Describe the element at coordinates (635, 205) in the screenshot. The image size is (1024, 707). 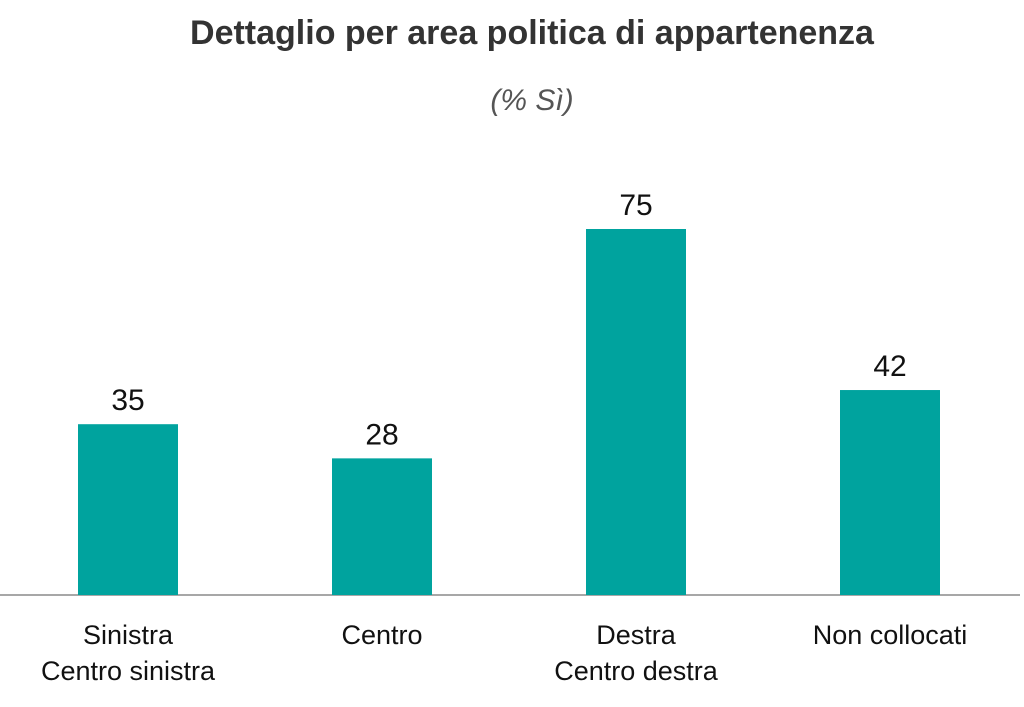
I see `data-label-3: 75` at that location.